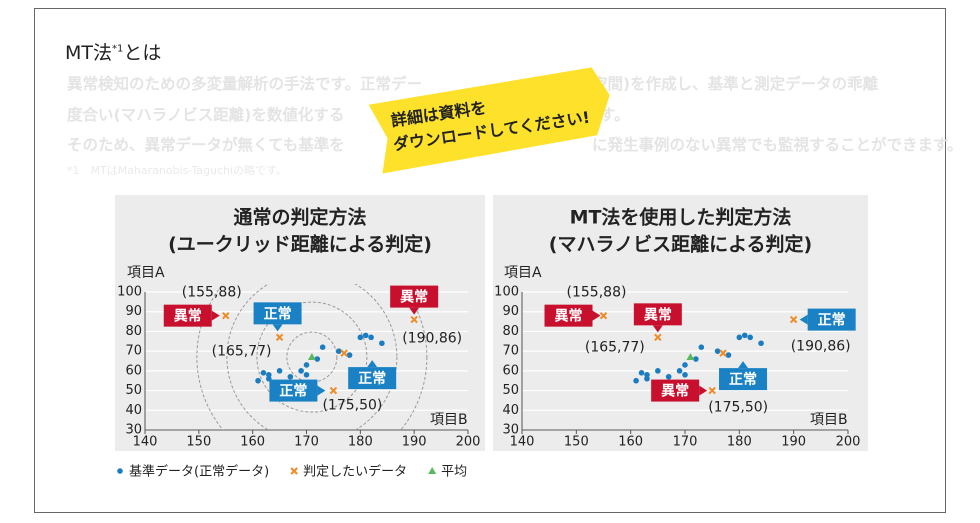  I want to click on distance-ring, so click(312, 357).